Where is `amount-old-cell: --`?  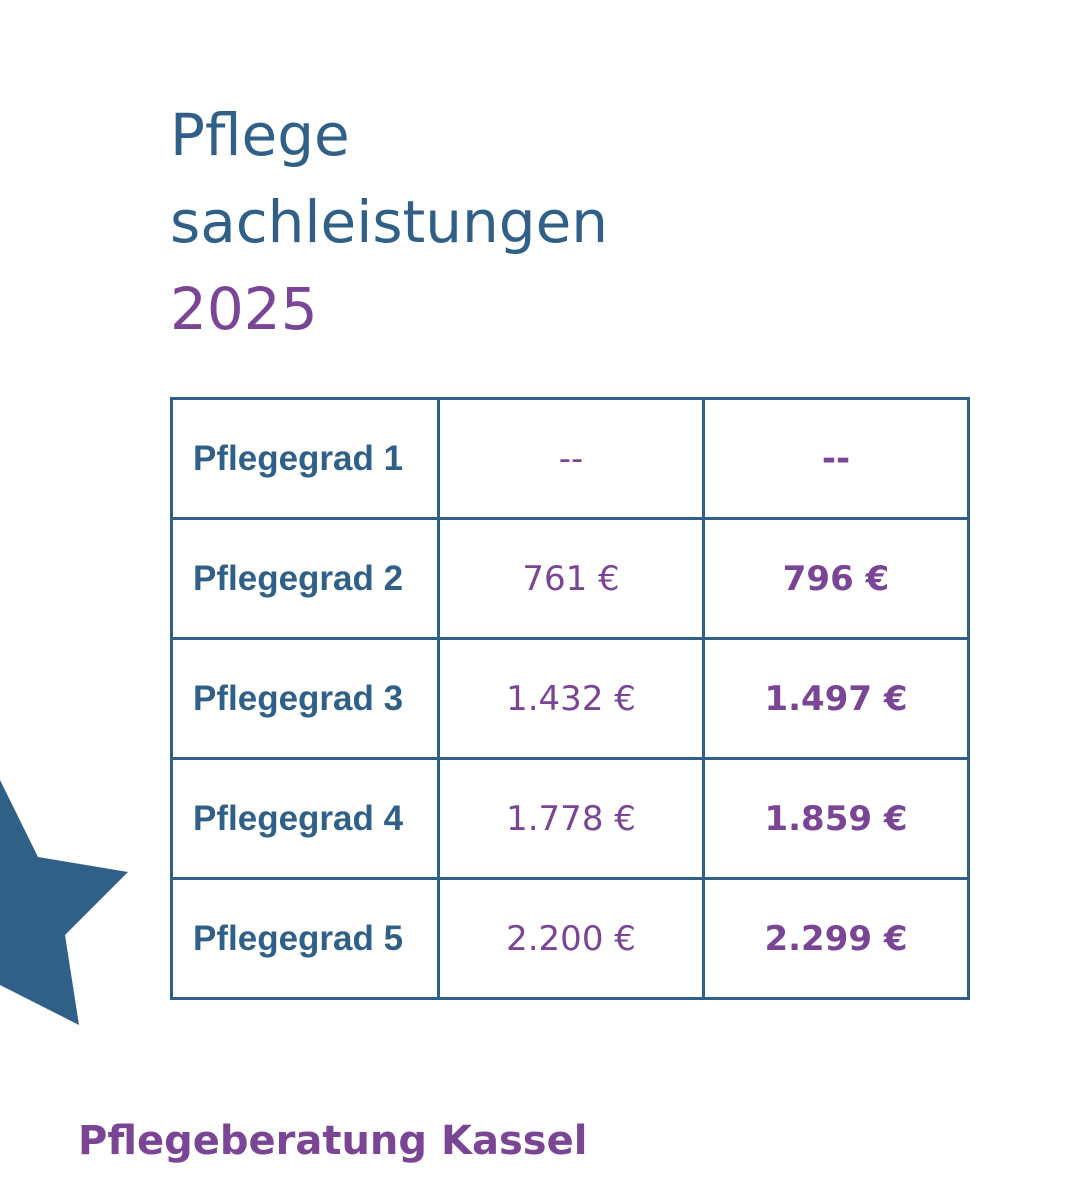 amount-old-cell: -- is located at coordinates (571, 458).